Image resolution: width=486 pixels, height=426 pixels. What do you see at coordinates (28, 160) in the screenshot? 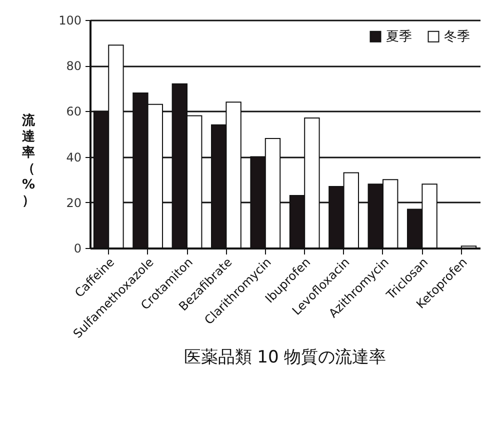
I see `y-axis-title: 流達率（%）` at bounding box center [28, 160].